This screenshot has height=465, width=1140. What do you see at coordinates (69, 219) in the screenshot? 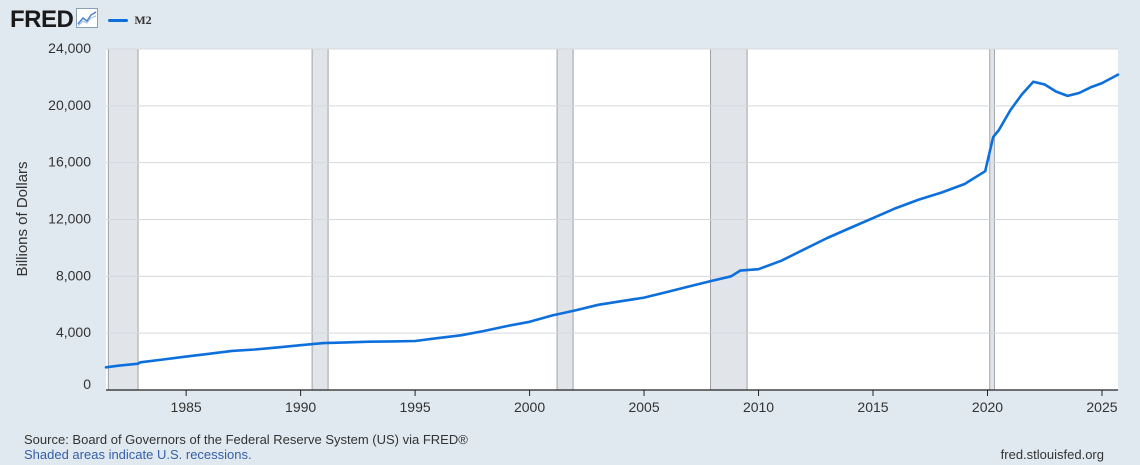
I see `y-tick-label: 12,000` at bounding box center [69, 219].